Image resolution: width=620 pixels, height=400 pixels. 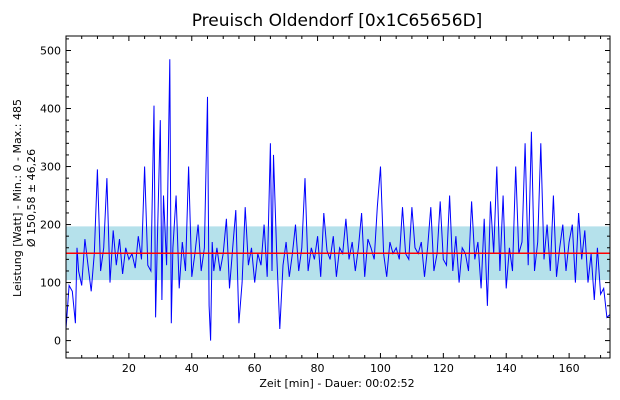 What do you see at coordinates (318, 368) in the screenshot?
I see `x-tick-label: 80` at bounding box center [318, 368].